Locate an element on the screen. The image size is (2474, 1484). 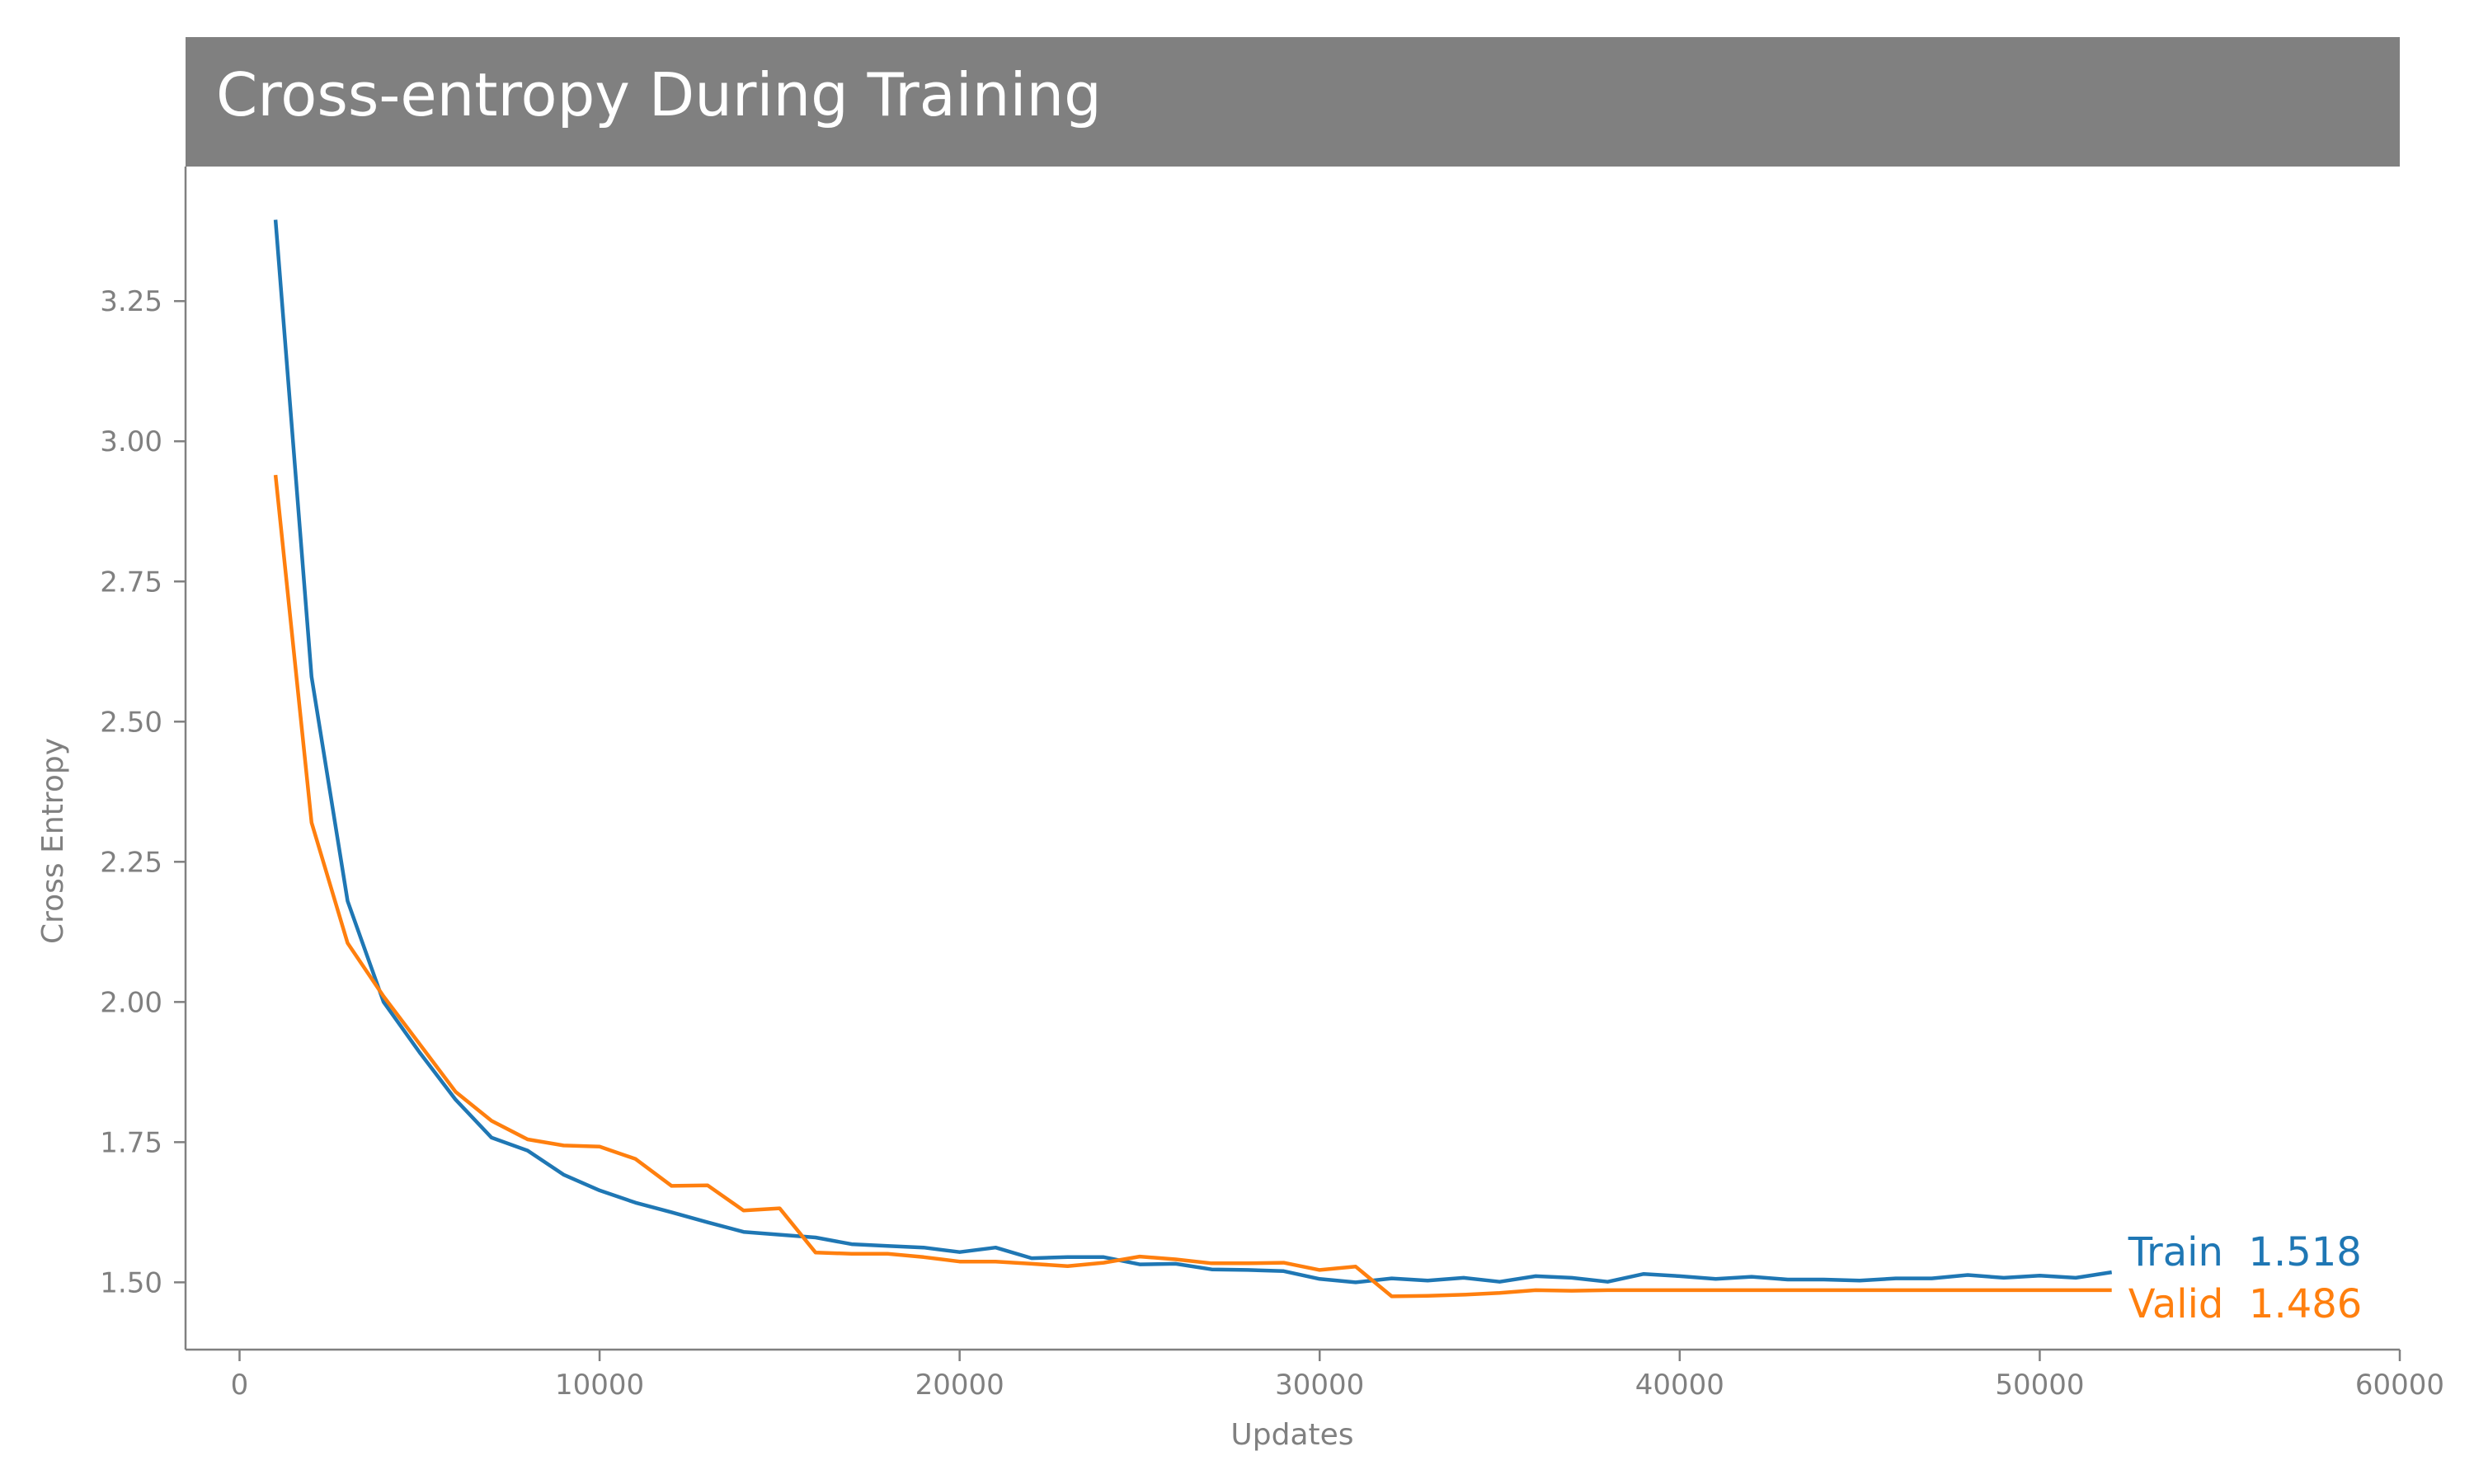
end-label-valid: Valid 1.486 is located at coordinates (2245, 1304).